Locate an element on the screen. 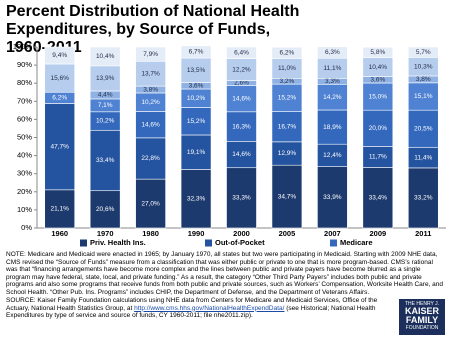 The height and width of the screenshot is (338, 450). legend-label: Medicare is located at coordinates (356, 242).